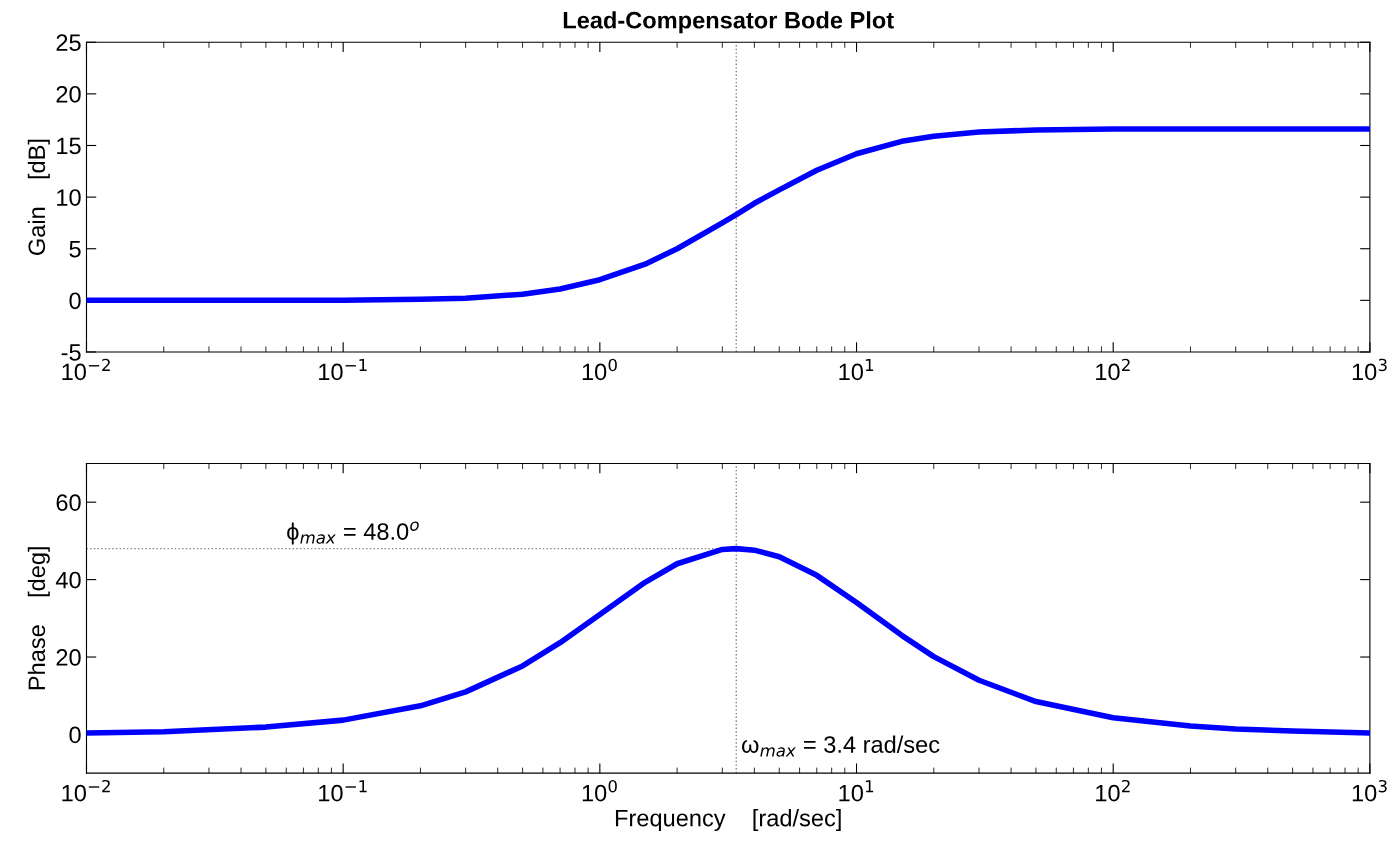 This screenshot has width=1395, height=845. I want to click on y-tick-label: 25, so click(68, 43).